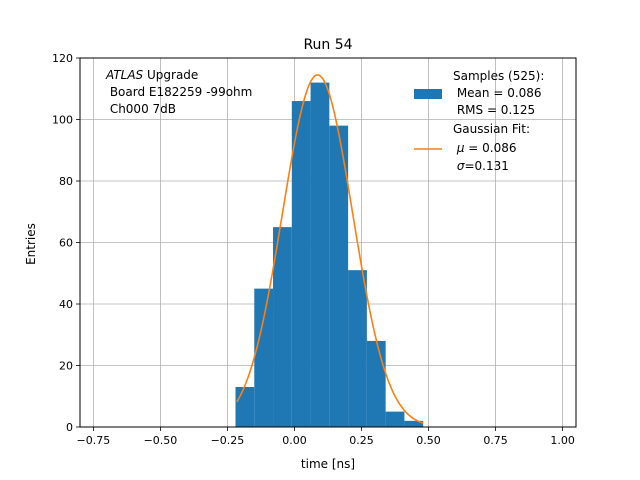 Image resolution: width=640 pixels, height=480 pixels. What do you see at coordinates (497, 93) in the screenshot?
I see `legend-samples-mean: Mean = 0.086` at bounding box center [497, 93].